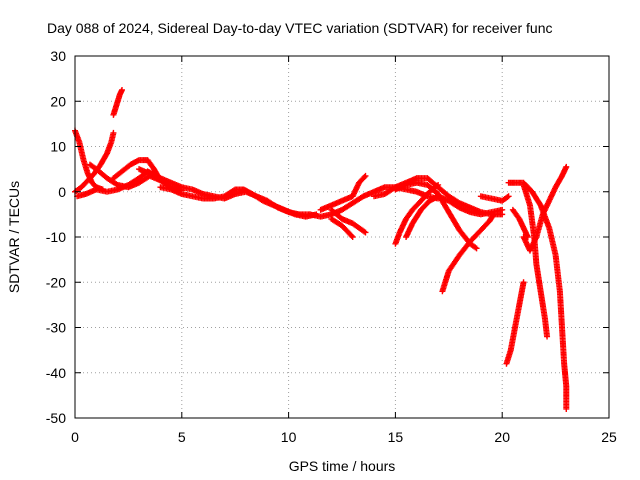 The height and width of the screenshot is (480, 640). Describe the element at coordinates (58, 101) in the screenshot. I see `y-tick-label: 20` at that location.